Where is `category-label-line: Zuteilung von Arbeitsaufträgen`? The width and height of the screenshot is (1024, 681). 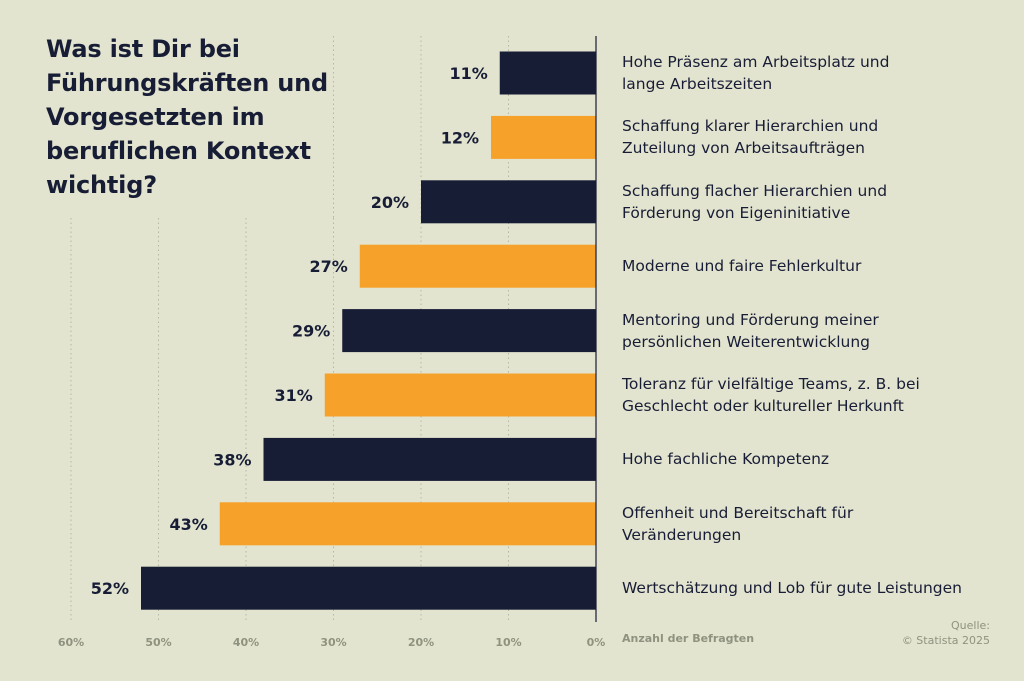
category-label-line: Zuteilung von Arbeitsaufträgen is located at coordinates (743, 148).